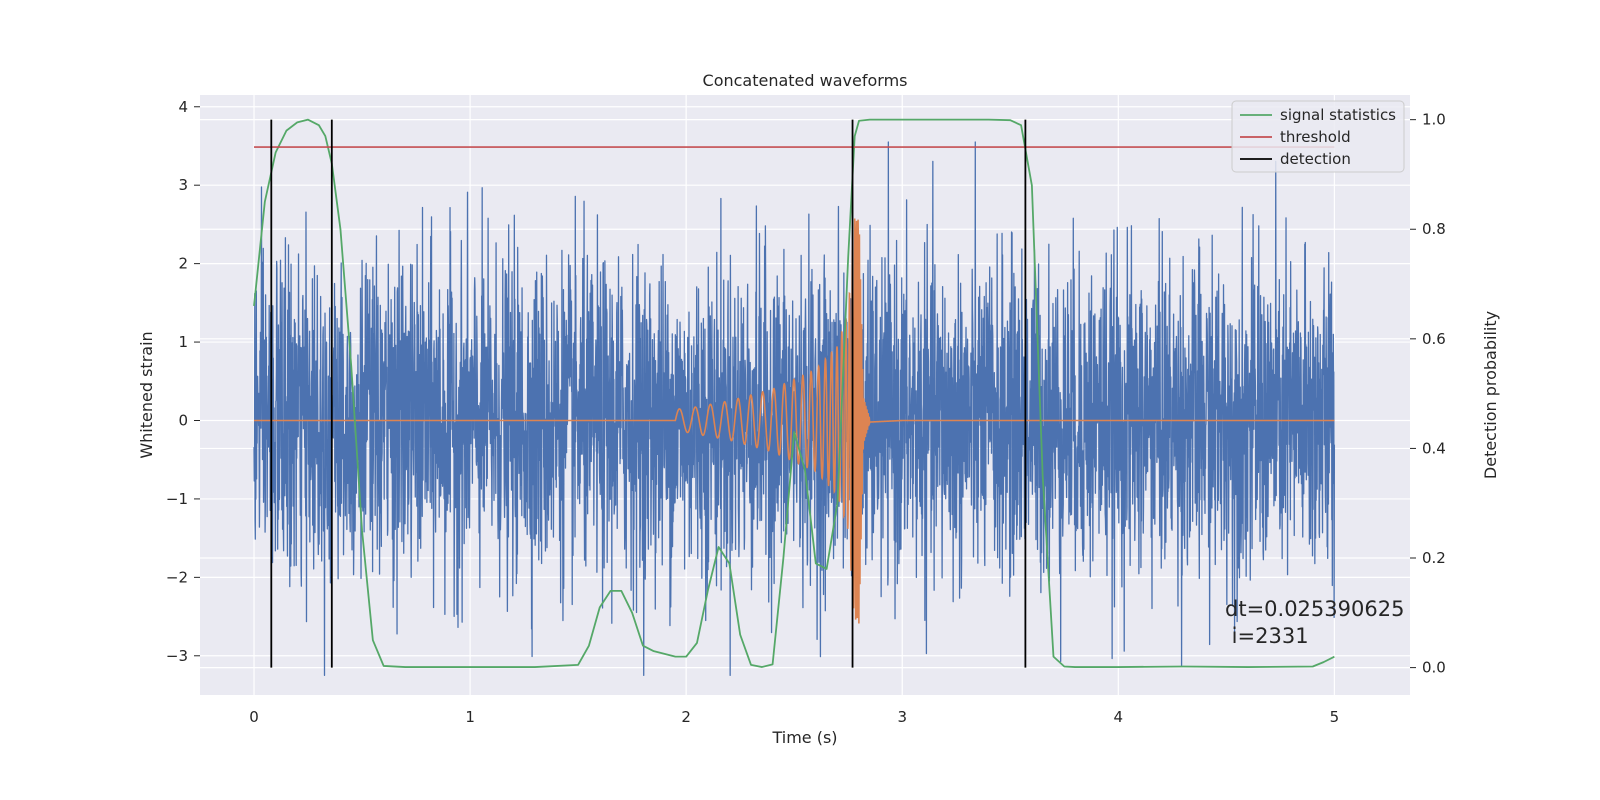 This screenshot has height=800, width=1600. Describe the element at coordinates (1434, 229) in the screenshot. I see `y2-tick-label: 0.8` at that location.